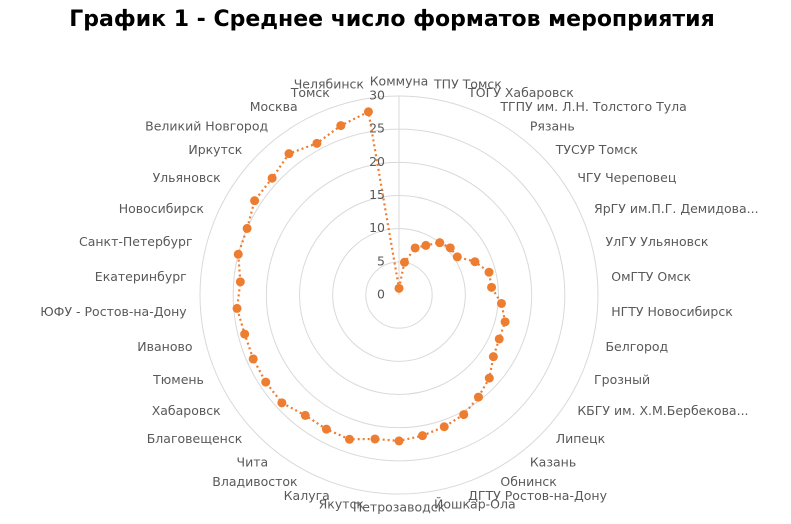 The width and height of the screenshot is (791, 524). I want to click on category-label: Белгород, so click(636, 346).